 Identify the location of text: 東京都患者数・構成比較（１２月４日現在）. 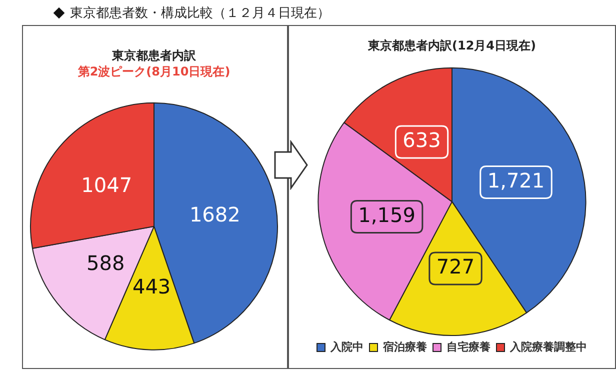
(200, 13).